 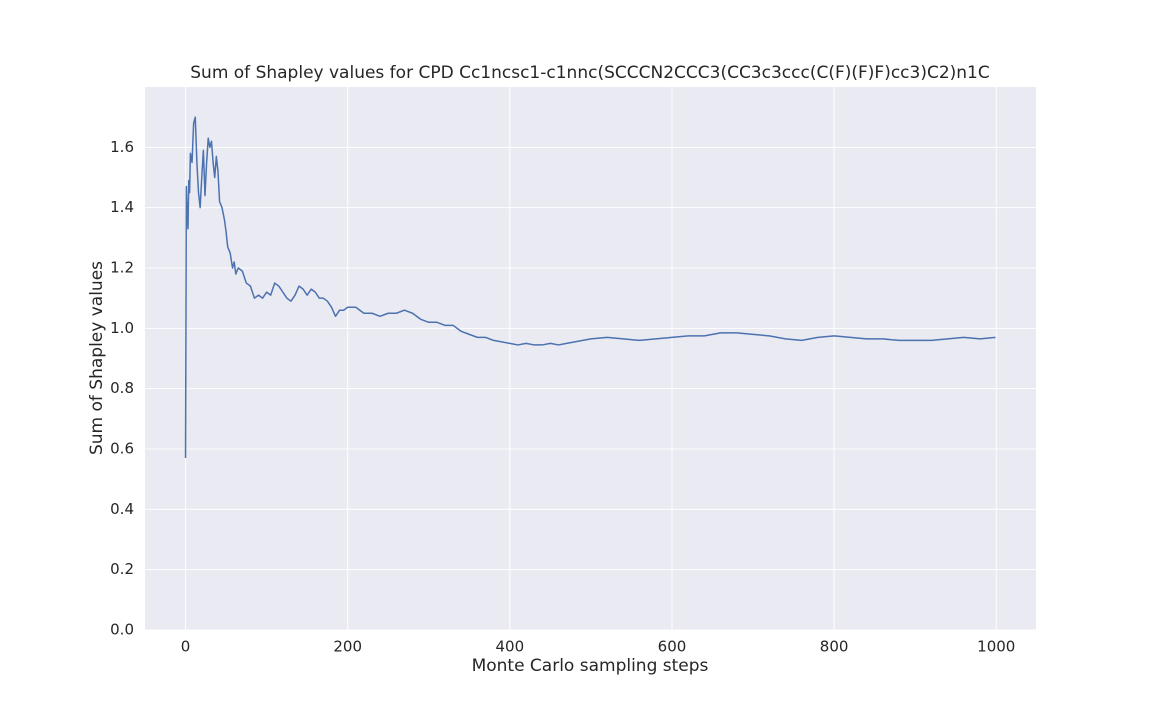 I want to click on y-tick-label: 0.4, so click(x=122, y=509).